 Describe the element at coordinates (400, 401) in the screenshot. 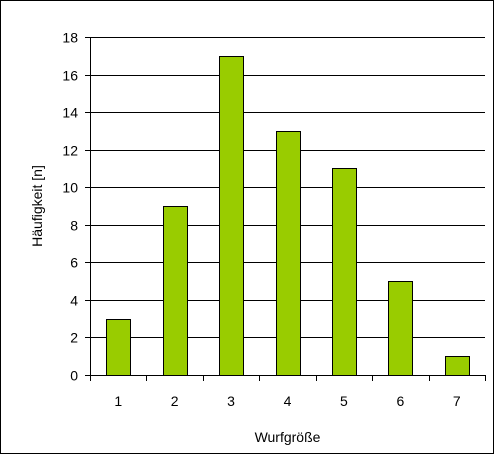

I see `x-tick-label: 6` at that location.